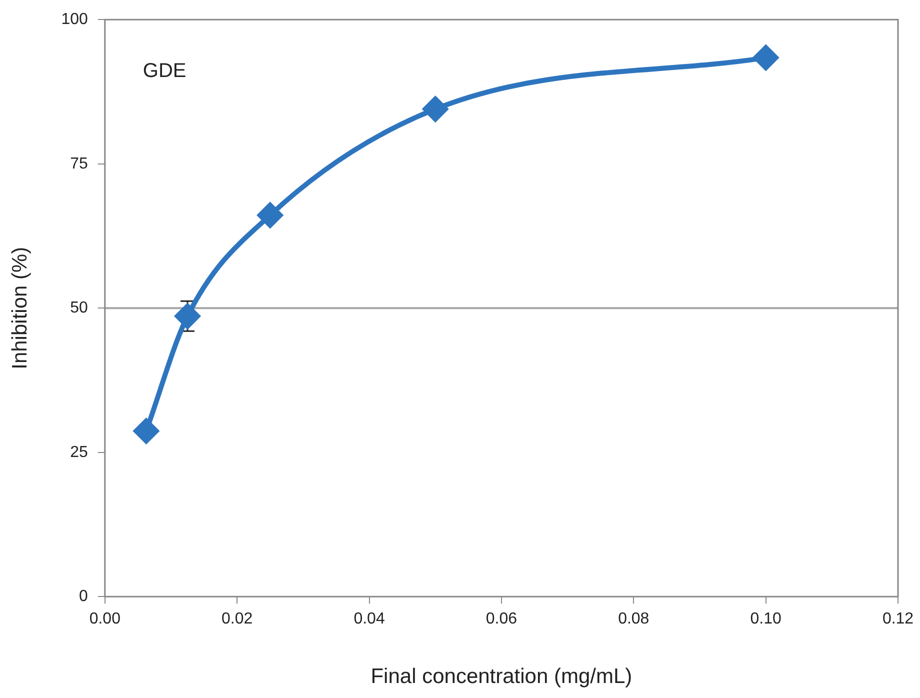 The image size is (920, 698). What do you see at coordinates (79, 452) in the screenshot?
I see `y-tick-label: 25` at bounding box center [79, 452].